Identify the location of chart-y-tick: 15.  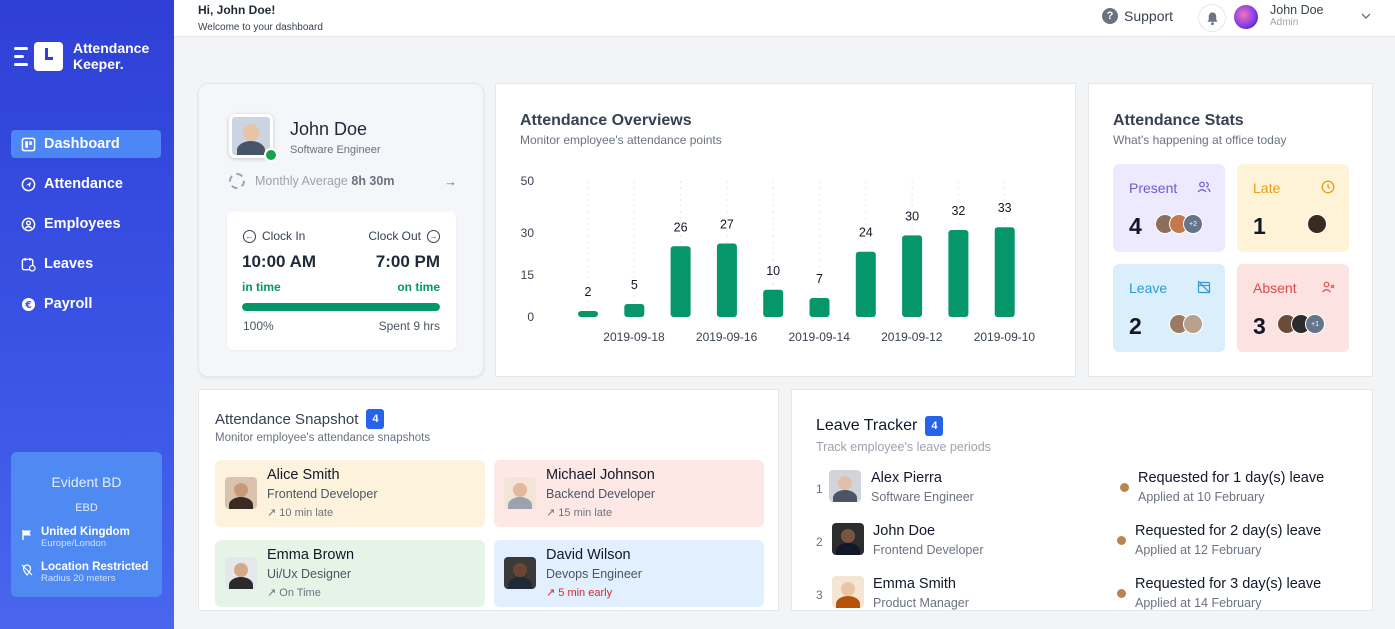
(528, 275).